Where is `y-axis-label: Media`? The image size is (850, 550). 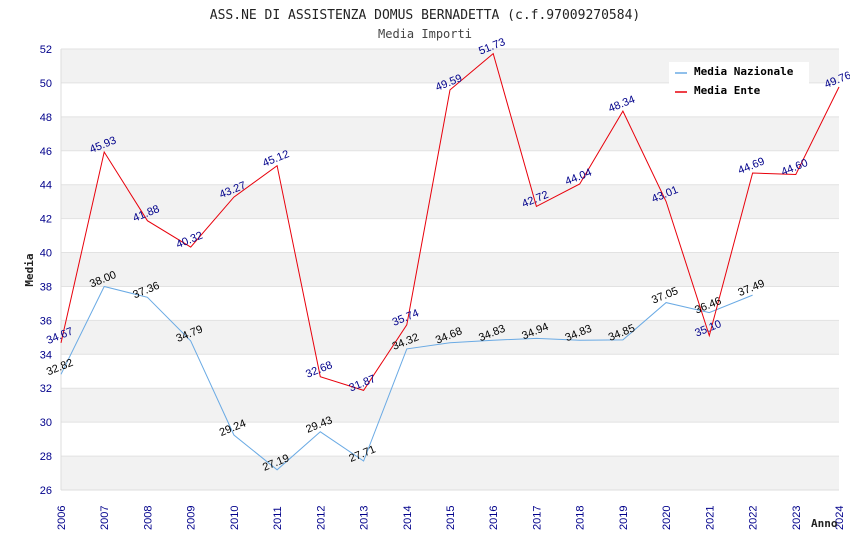
y-axis-label: Media is located at coordinates (29, 269).